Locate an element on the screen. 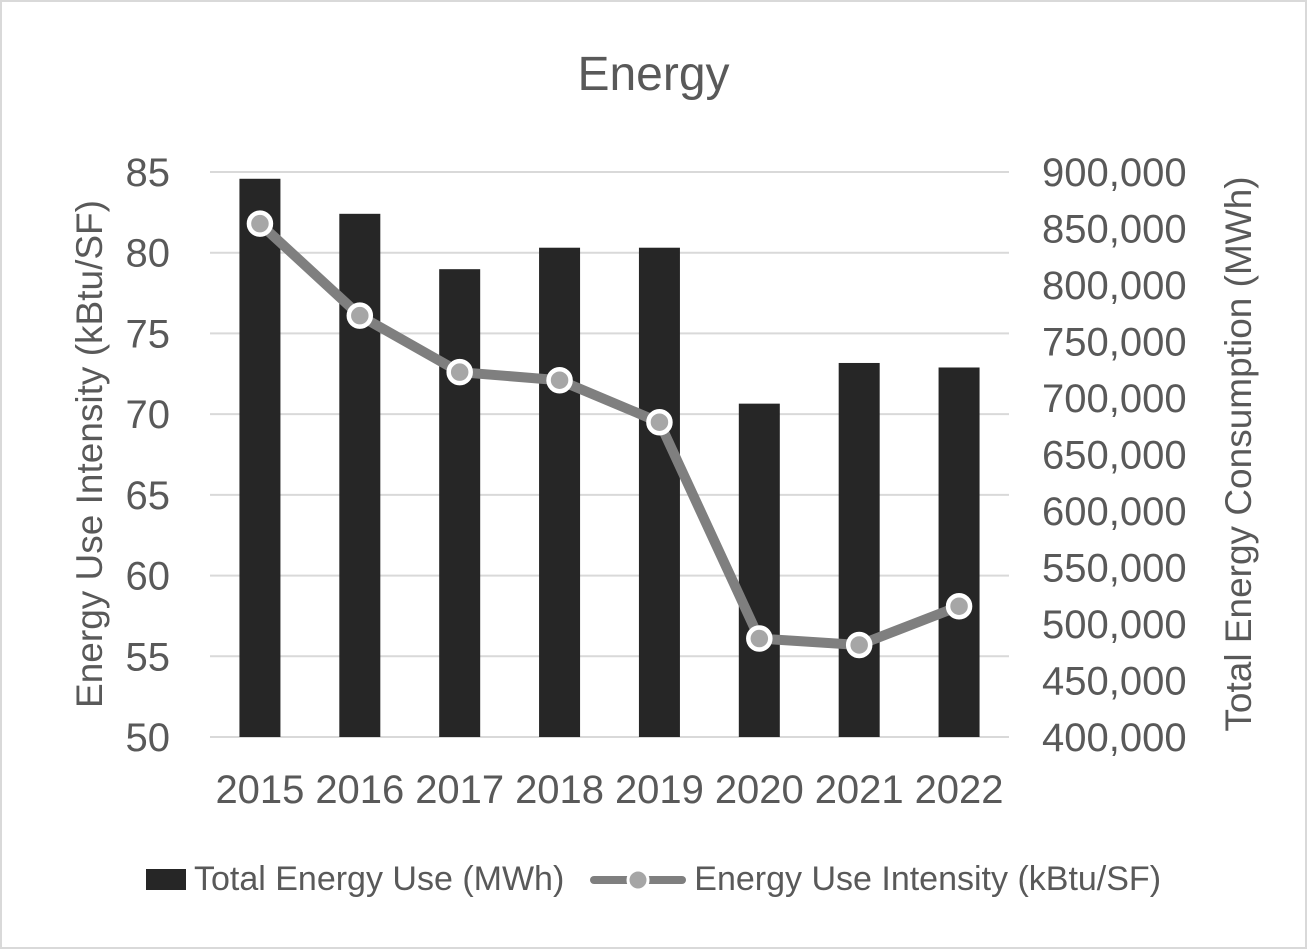 The image size is (1307, 949). right-axis-tick-label: 550,000 is located at coordinates (1114, 569).